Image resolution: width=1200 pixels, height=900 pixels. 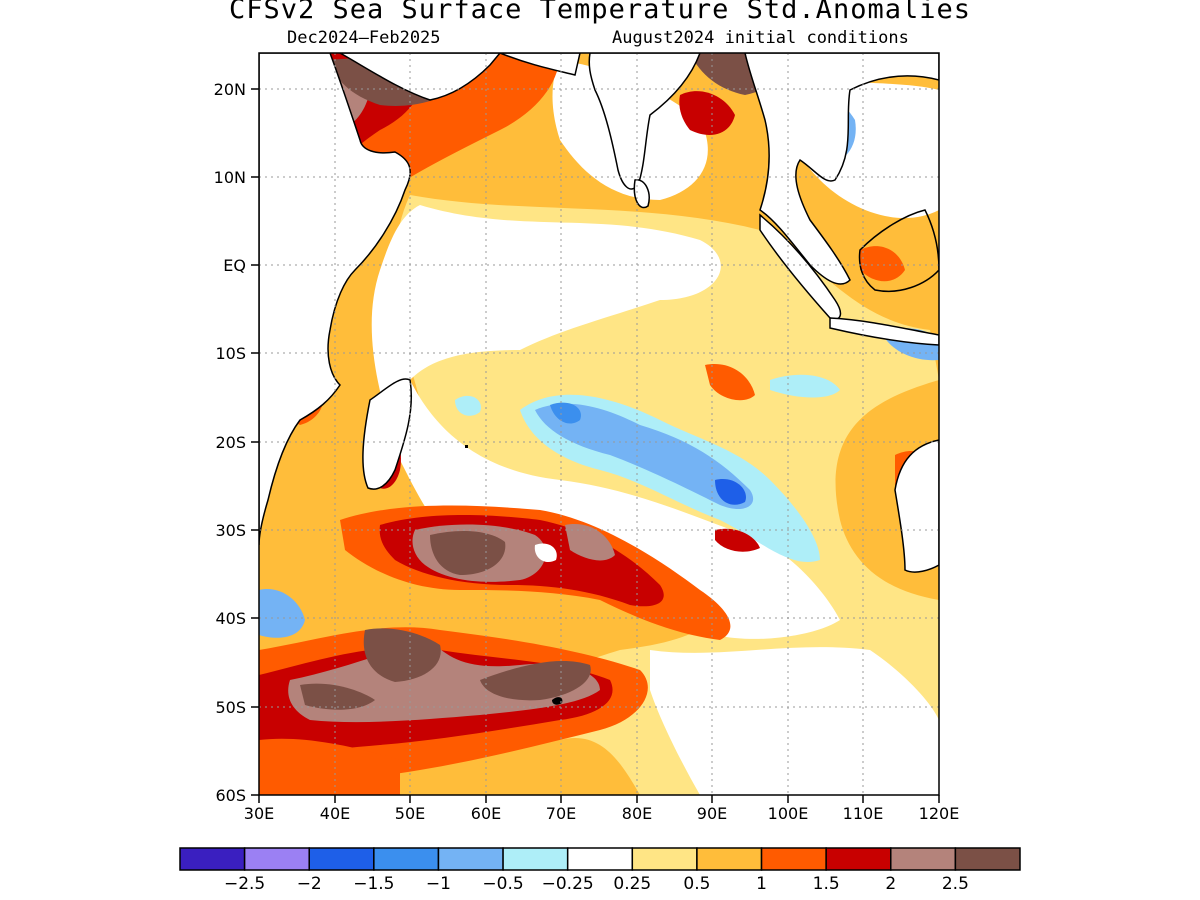 What do you see at coordinates (540, 64) in the screenshot?
I see `persia-coast` at bounding box center [540, 64].